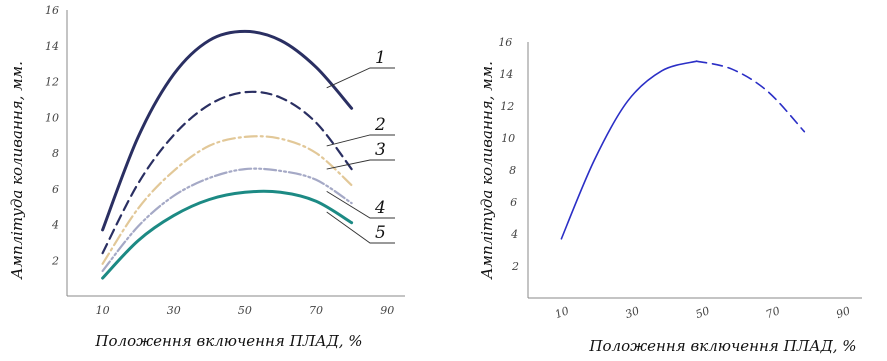 The image size is (887, 361). What do you see at coordinates (52, 82) in the screenshot?
I see `left-y-tick-label: 12` at bounding box center [52, 82].